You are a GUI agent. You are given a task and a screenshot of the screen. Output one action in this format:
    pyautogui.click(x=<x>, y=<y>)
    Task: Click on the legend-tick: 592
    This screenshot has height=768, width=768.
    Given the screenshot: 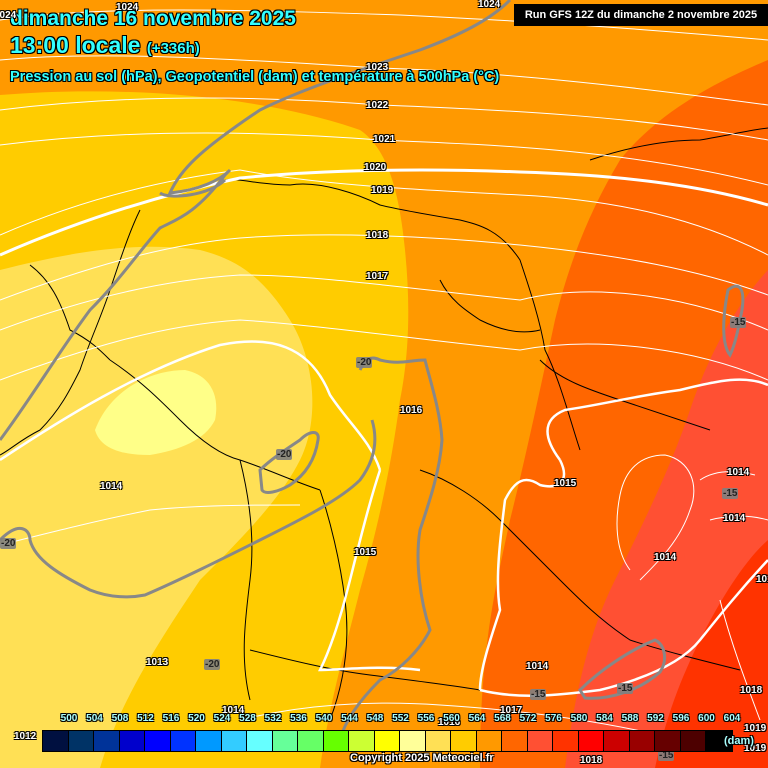 What is the action you would take?
    pyautogui.click(x=655, y=718)
    